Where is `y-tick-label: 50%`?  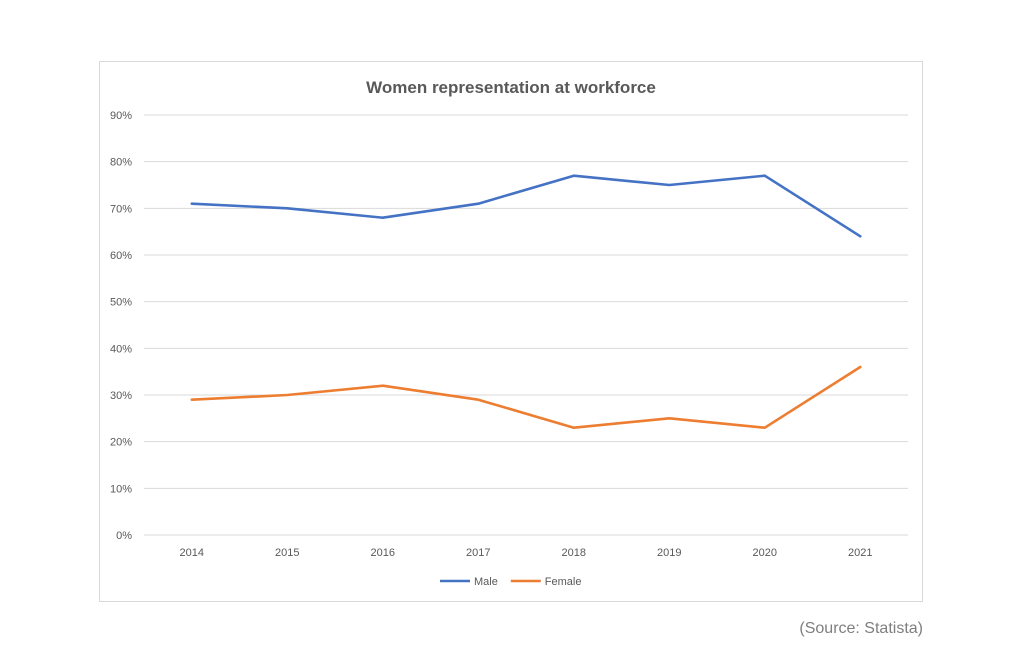
y-tick-label: 50% is located at coordinates (121, 303).